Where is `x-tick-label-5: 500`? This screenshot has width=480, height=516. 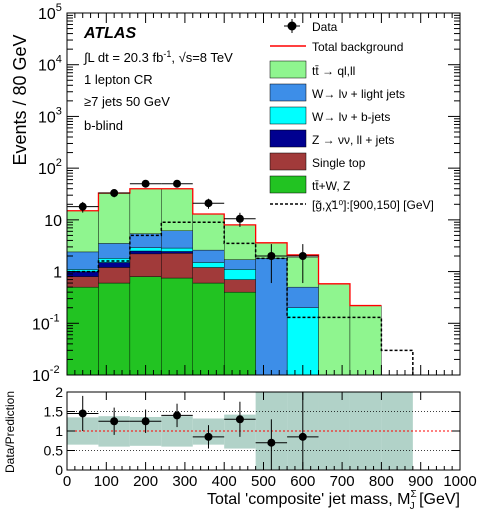 x-tick-label-5: 500 is located at coordinates (263, 481).